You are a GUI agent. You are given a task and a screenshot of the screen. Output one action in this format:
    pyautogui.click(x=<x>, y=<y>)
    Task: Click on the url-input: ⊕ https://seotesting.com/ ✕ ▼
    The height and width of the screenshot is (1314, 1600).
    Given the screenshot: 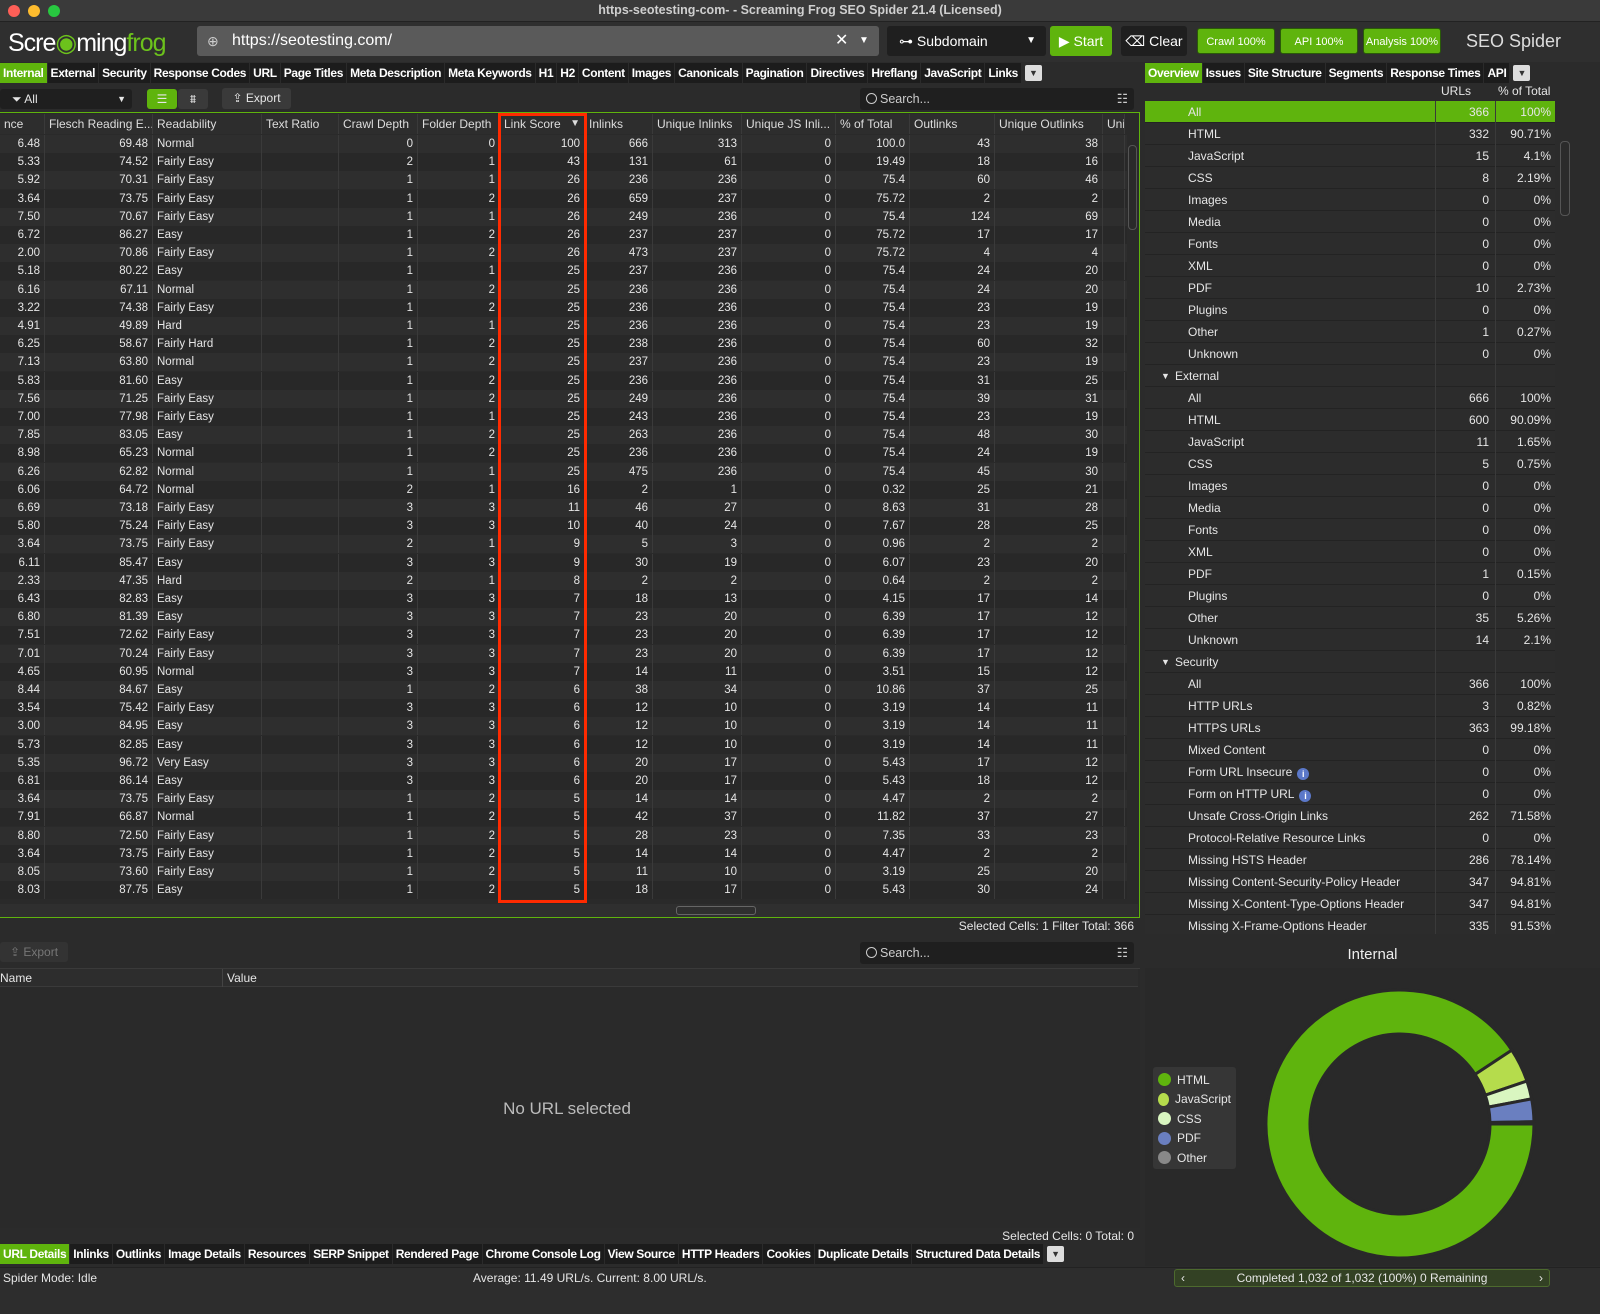 What is the action you would take?
    pyautogui.click(x=538, y=41)
    